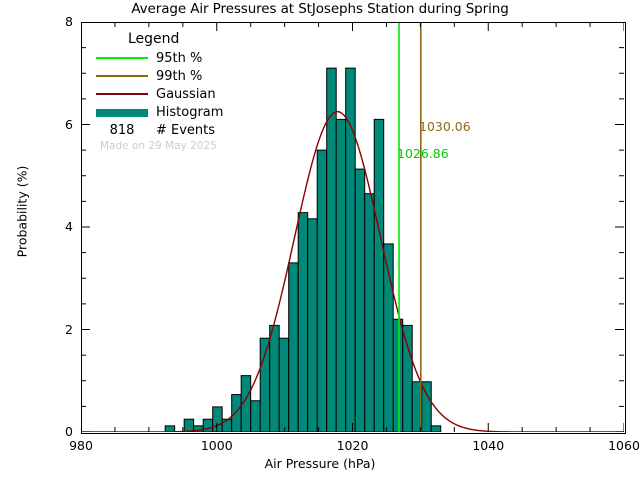 The width and height of the screenshot is (640, 480). What do you see at coordinates (216, 445) in the screenshot?
I see `x-tick-label: 1000` at bounding box center [216, 445].